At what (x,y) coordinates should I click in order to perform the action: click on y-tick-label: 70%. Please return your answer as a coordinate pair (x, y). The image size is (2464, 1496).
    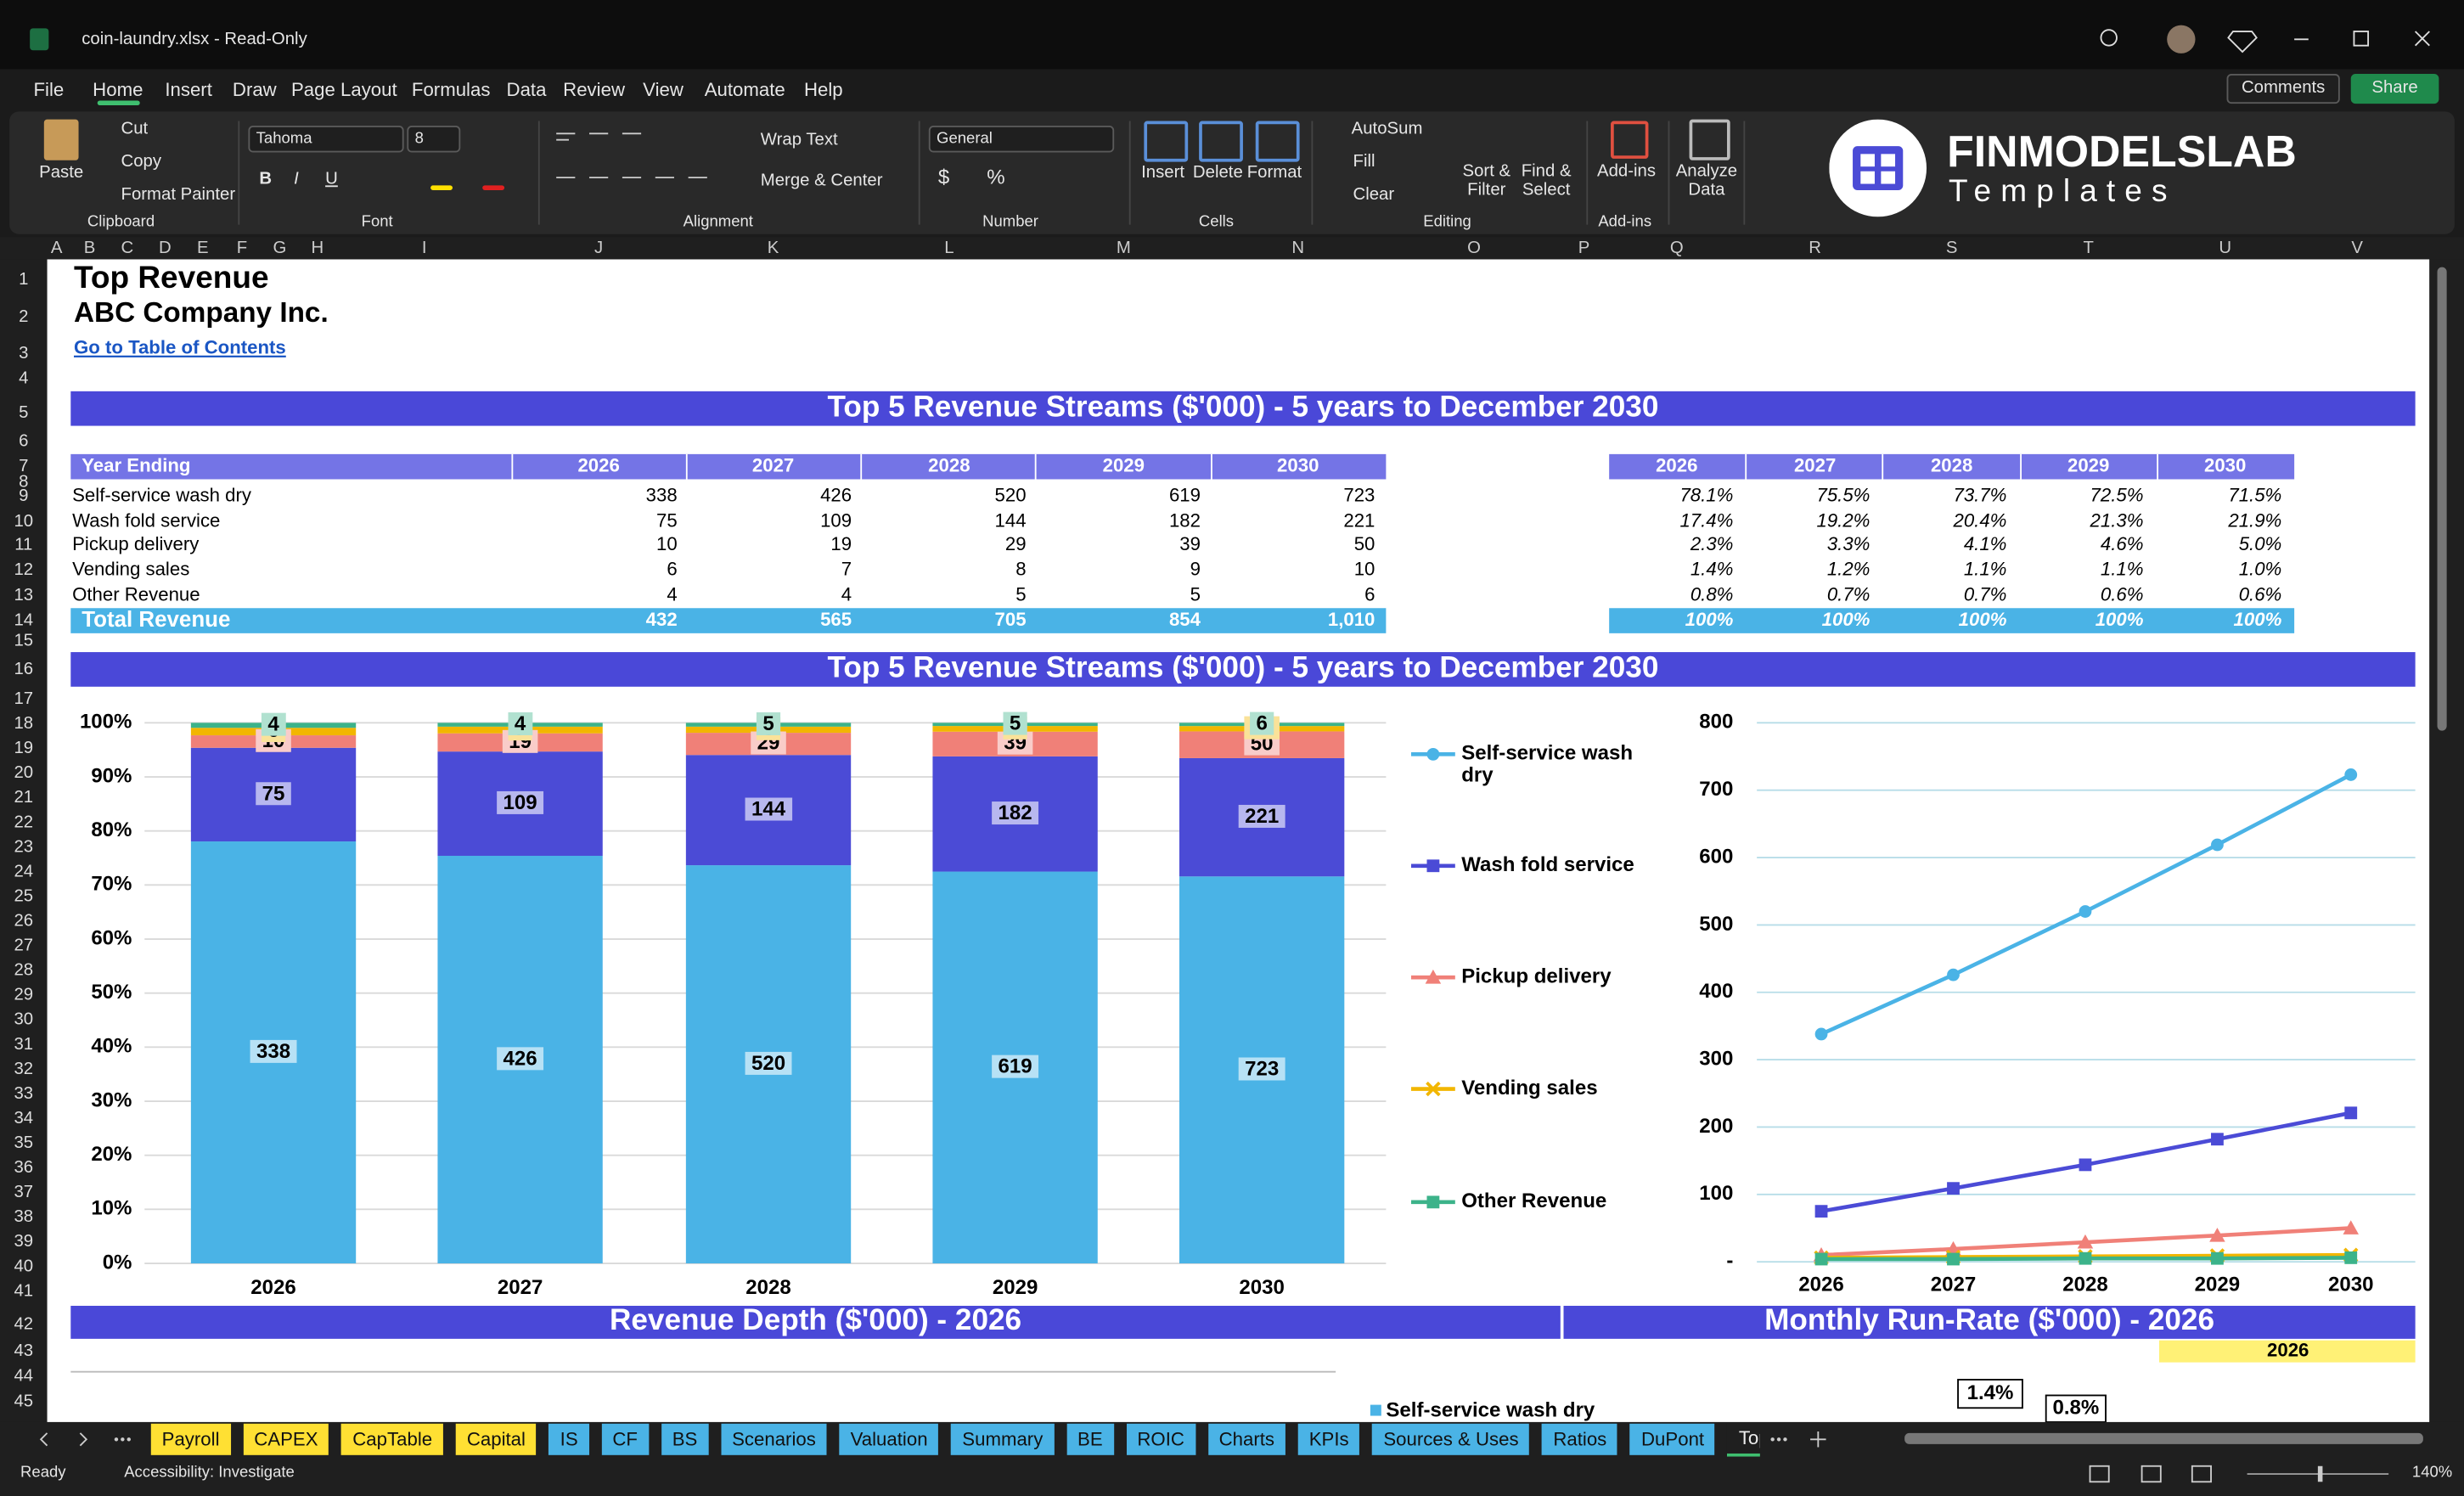
    Looking at the image, I should click on (111, 884).